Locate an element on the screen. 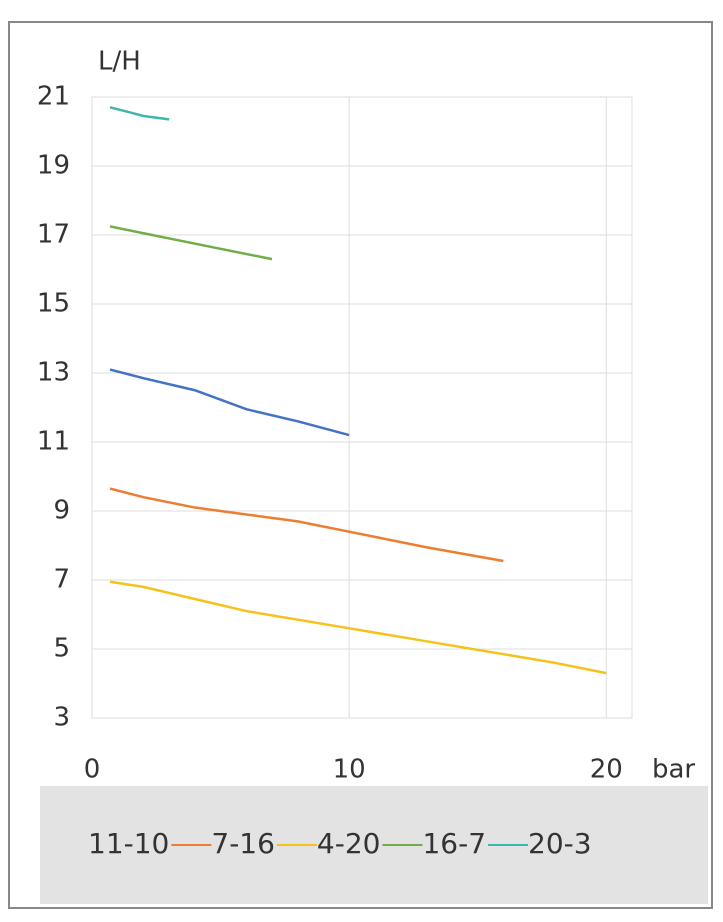  y-tick-label: 9 is located at coordinates (61, 511).